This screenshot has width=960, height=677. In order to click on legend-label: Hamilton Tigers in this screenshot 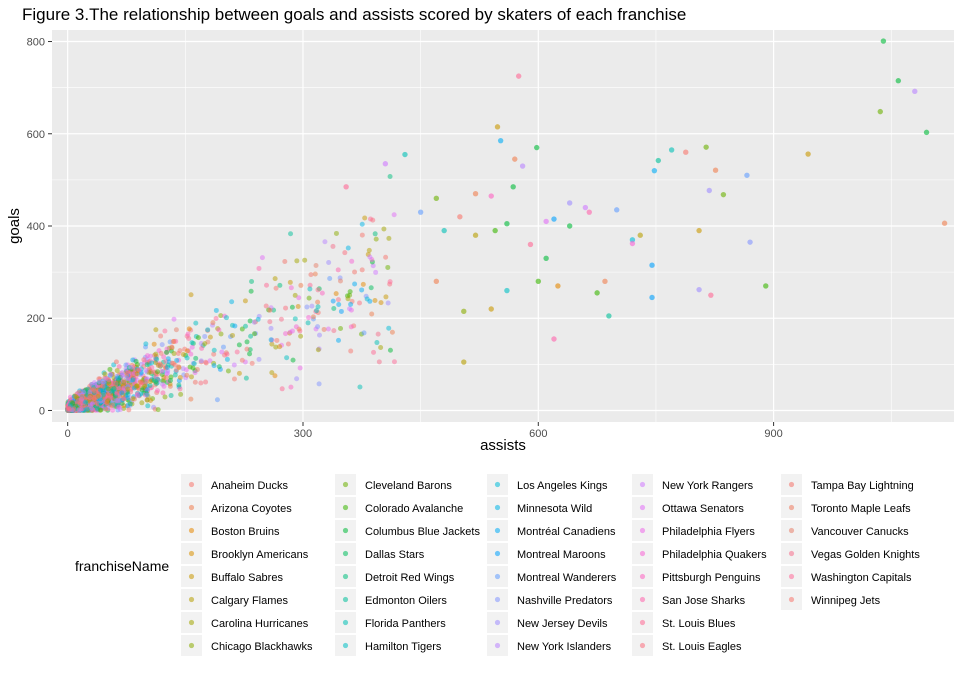, I will do `click(403, 647)`.